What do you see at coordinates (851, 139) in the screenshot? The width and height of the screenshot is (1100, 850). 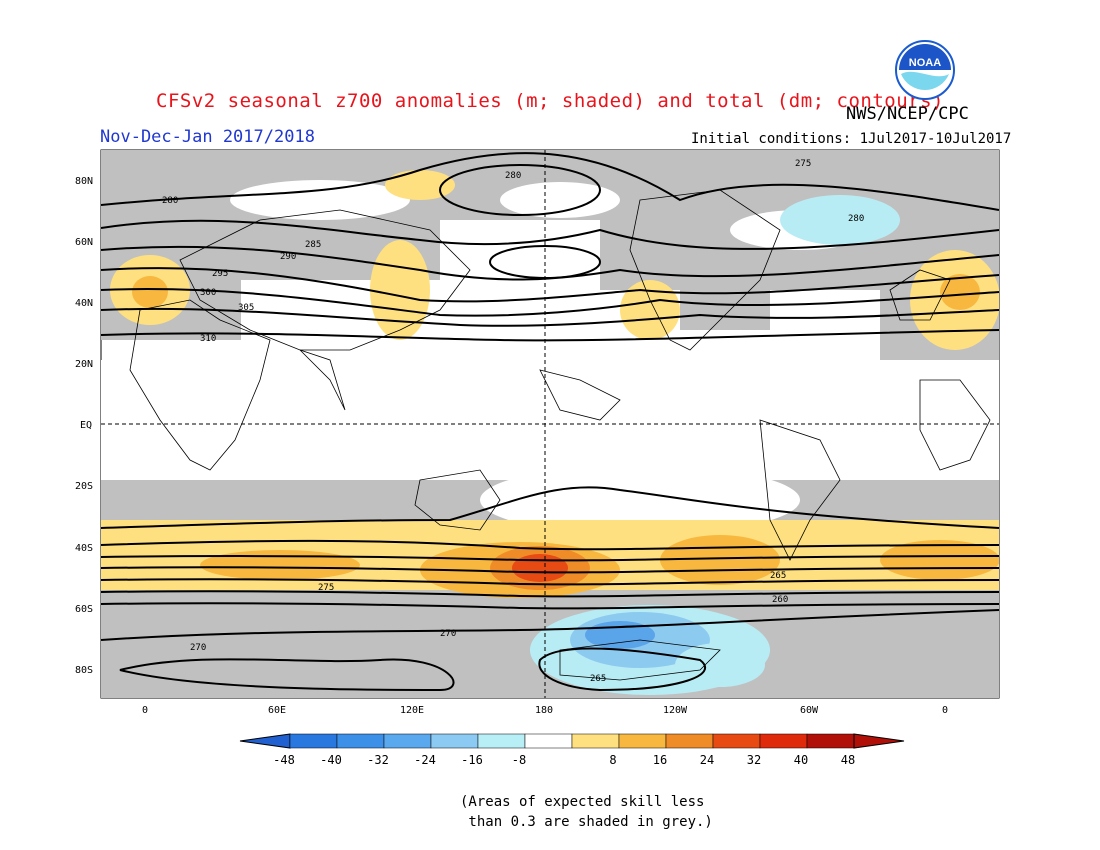 I see `initial-conditions: Initial conditions: 1Jul2017-10Jul2017` at bounding box center [851, 139].